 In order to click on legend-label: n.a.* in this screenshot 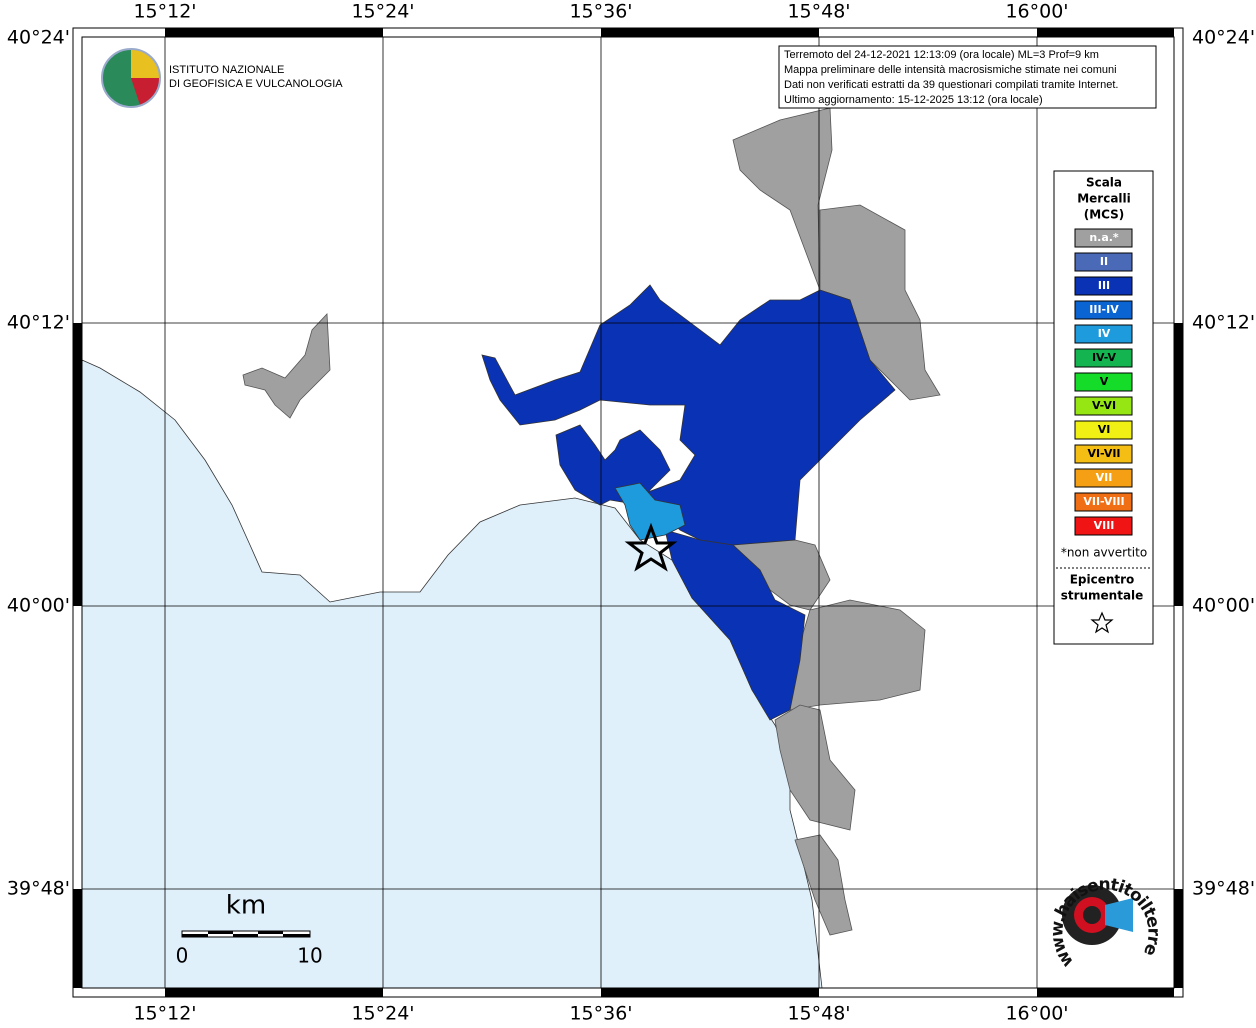, I will do `click(1104, 237)`.